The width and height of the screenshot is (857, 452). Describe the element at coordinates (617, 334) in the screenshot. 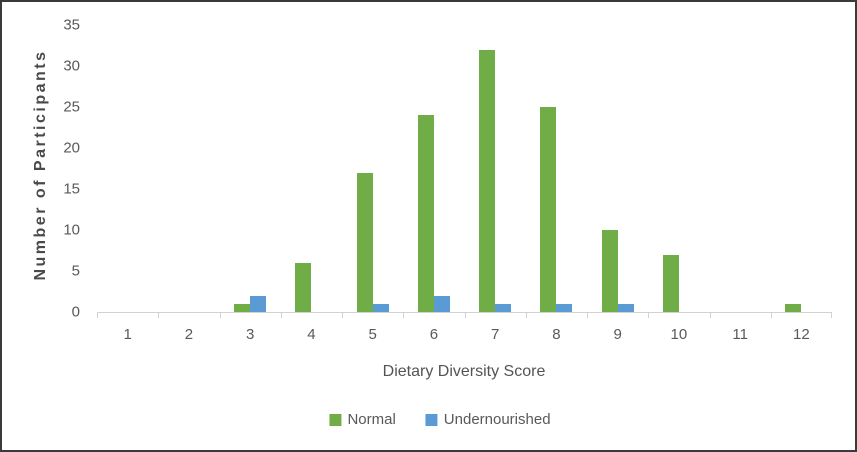

I see `x-axis-tick-label: 9` at that location.